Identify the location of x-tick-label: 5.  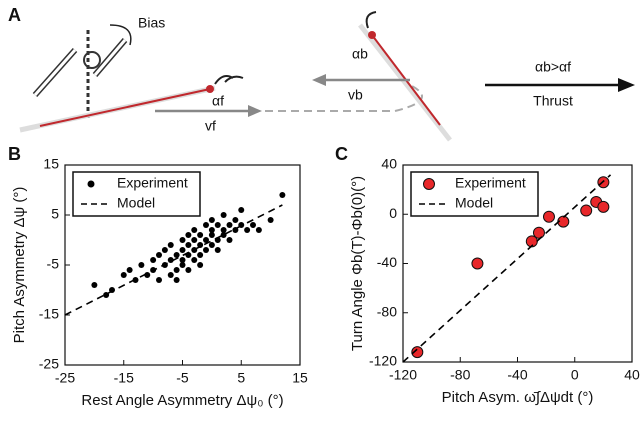
(241, 378).